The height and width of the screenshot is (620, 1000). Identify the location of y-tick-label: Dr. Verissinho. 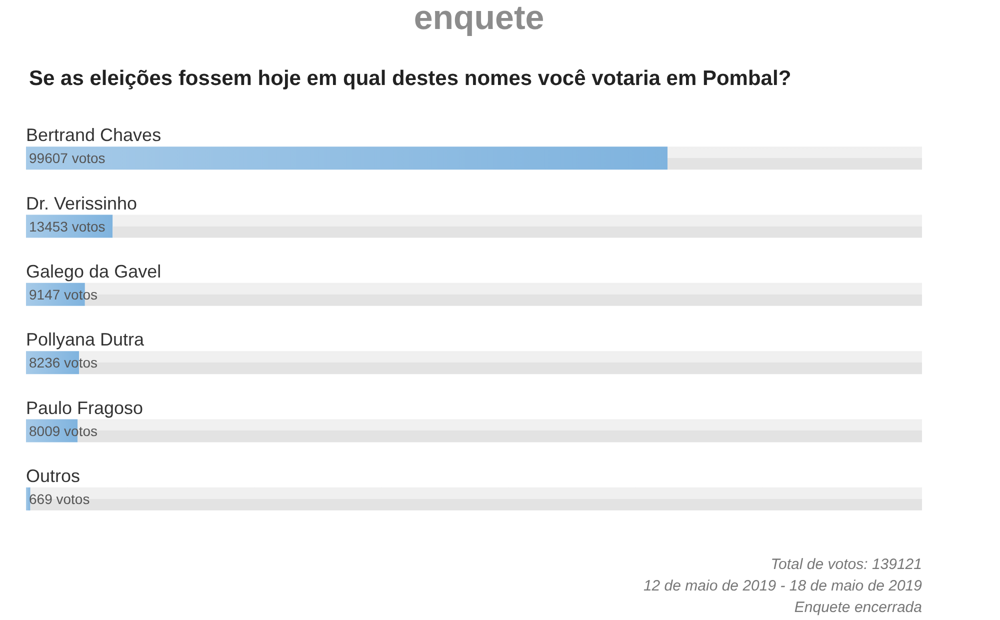
(82, 203).